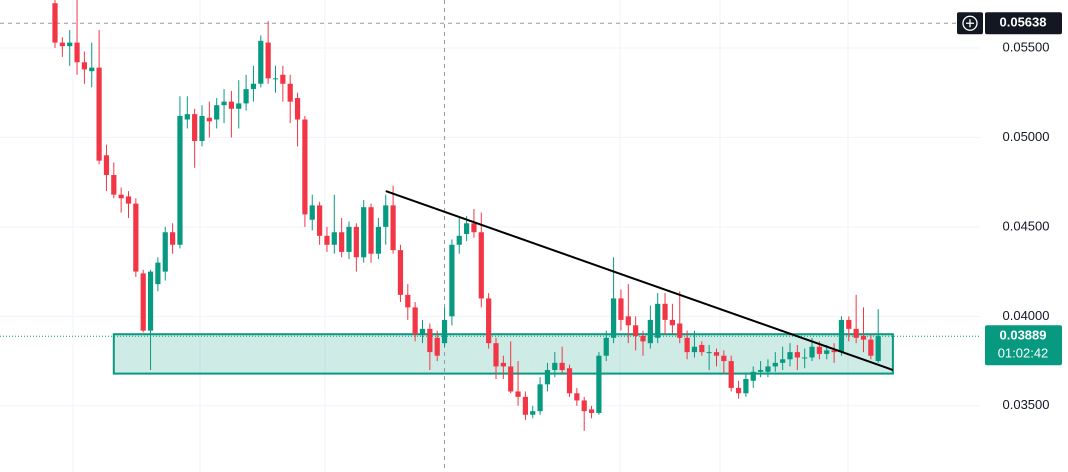  I want to click on add-button, so click(970, 23).